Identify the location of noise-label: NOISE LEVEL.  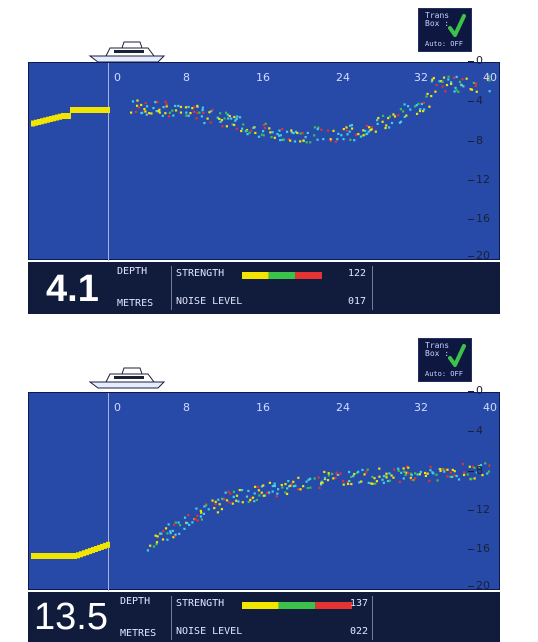
(209, 301).